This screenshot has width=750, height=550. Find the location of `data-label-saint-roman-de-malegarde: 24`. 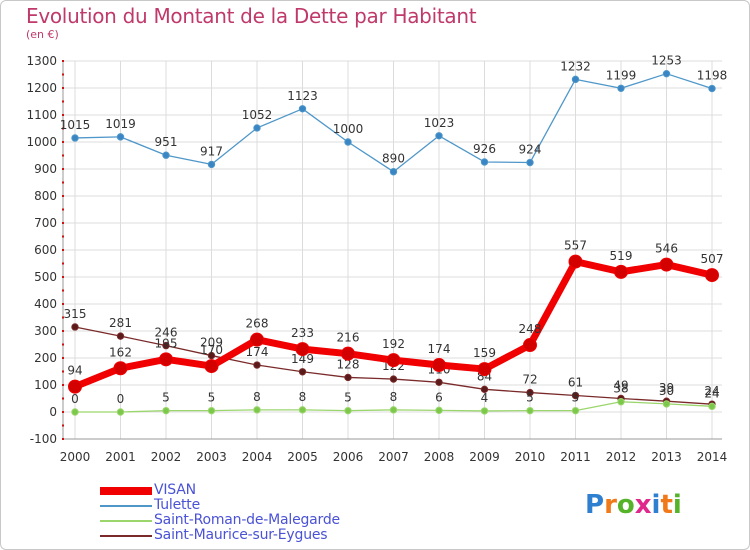

data-label-saint-roman-de-malegarde: 24 is located at coordinates (711, 393).